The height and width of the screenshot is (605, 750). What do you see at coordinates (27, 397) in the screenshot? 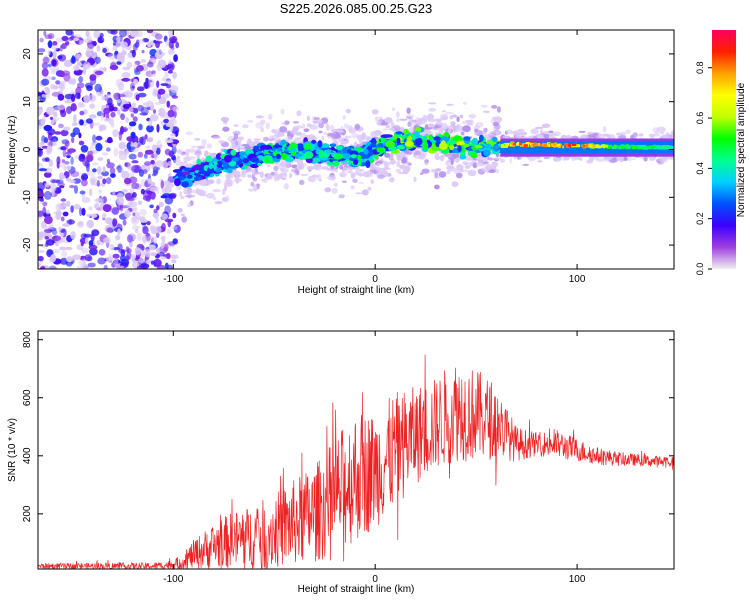
I see `snr-y-tick-label: 600` at bounding box center [27, 397].